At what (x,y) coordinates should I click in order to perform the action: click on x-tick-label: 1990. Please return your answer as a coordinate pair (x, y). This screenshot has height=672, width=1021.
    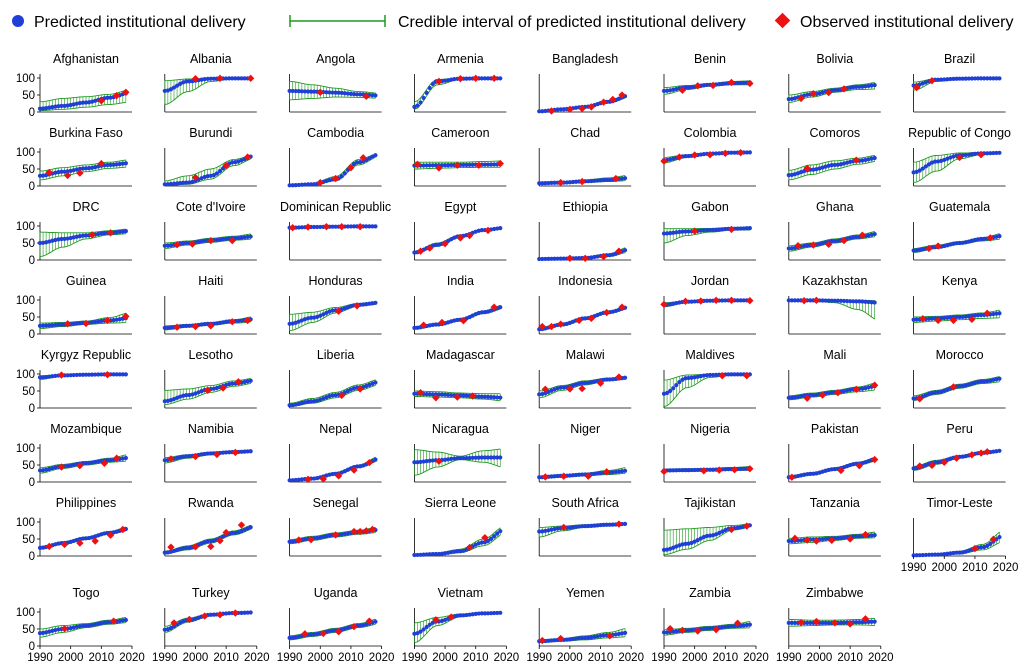
    Looking at the image, I should click on (789, 658).